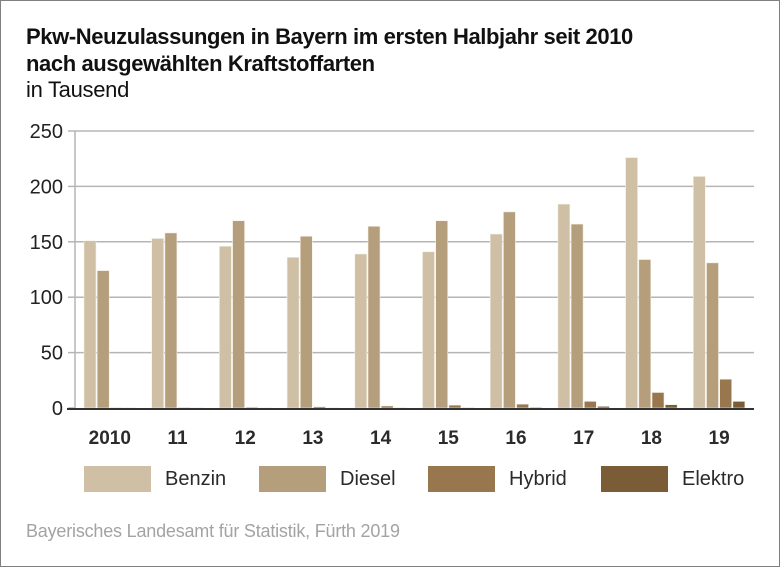  What do you see at coordinates (577, 316) in the screenshot?
I see `bar-diesel-17: Diesel 17: 166` at bounding box center [577, 316].